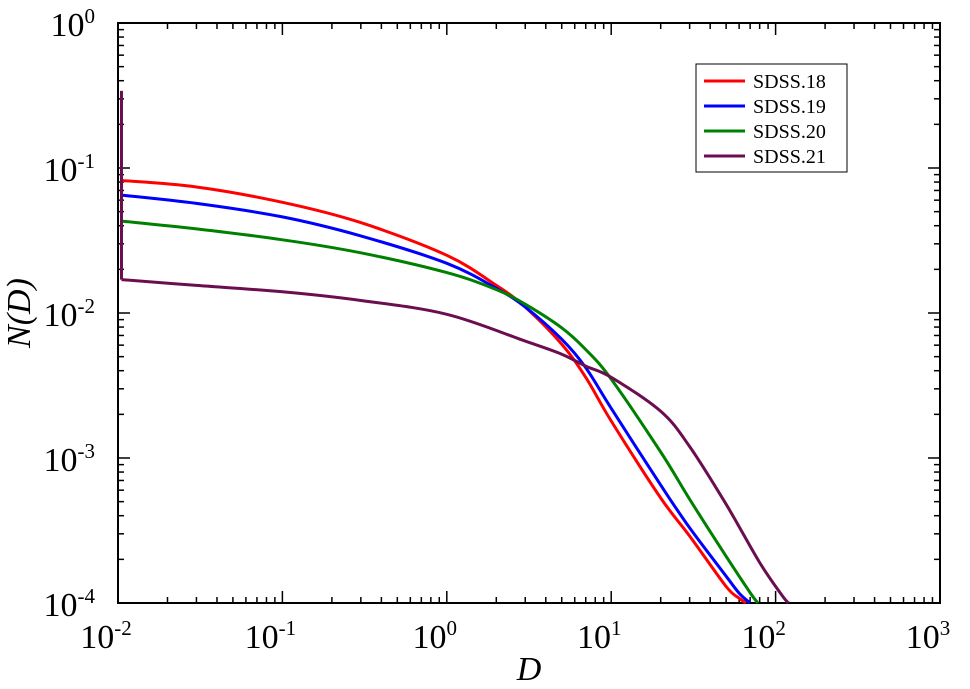  I want to click on x-tick-labels: 10⁻² 10⁻¹ 10⁰ 10¹ 10² 10³, so click(515, 636).